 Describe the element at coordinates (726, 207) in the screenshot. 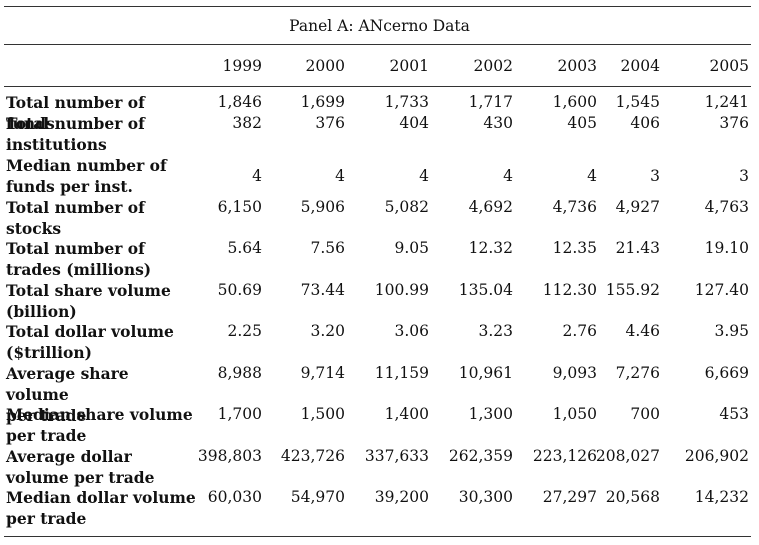

I see `table-cell: 4,763` at that location.